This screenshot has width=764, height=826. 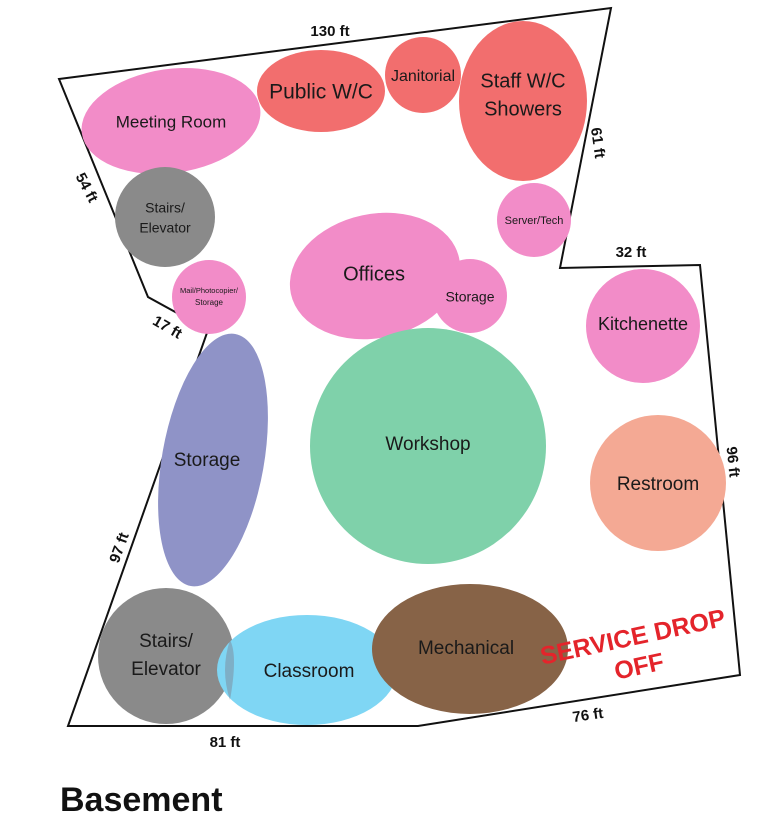 What do you see at coordinates (523, 109) in the screenshot?
I see `room-label: Showers` at bounding box center [523, 109].